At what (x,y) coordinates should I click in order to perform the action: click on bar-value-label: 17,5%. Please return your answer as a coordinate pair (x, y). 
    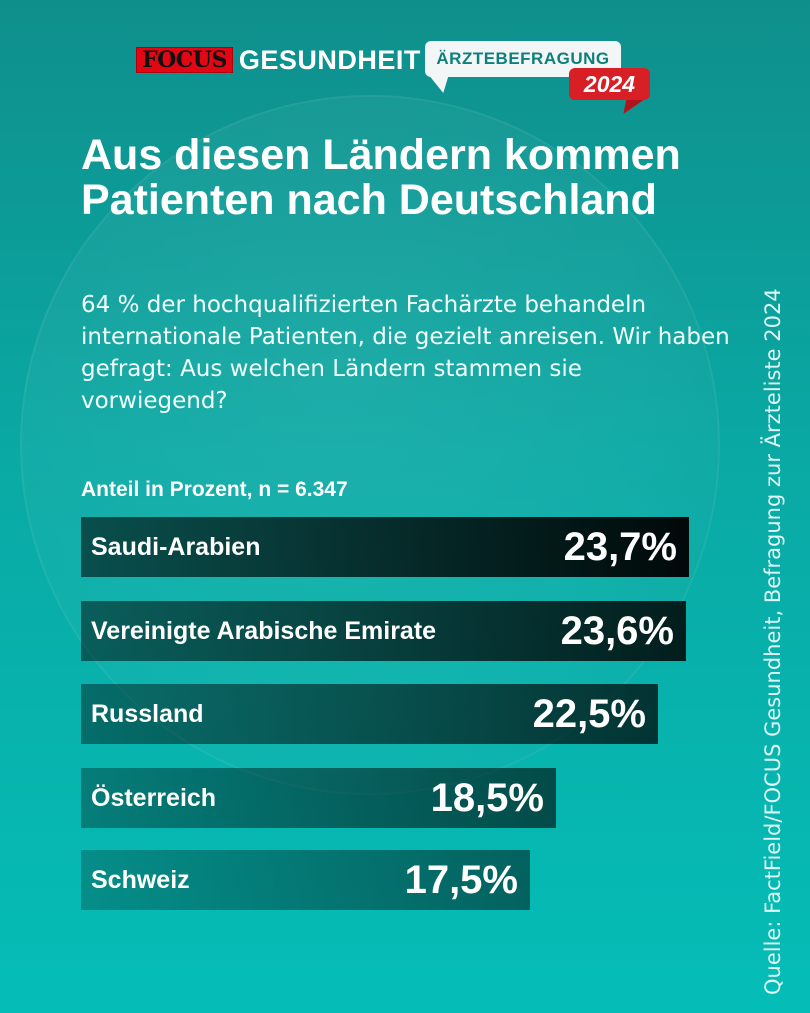
    Looking at the image, I should click on (461, 879).